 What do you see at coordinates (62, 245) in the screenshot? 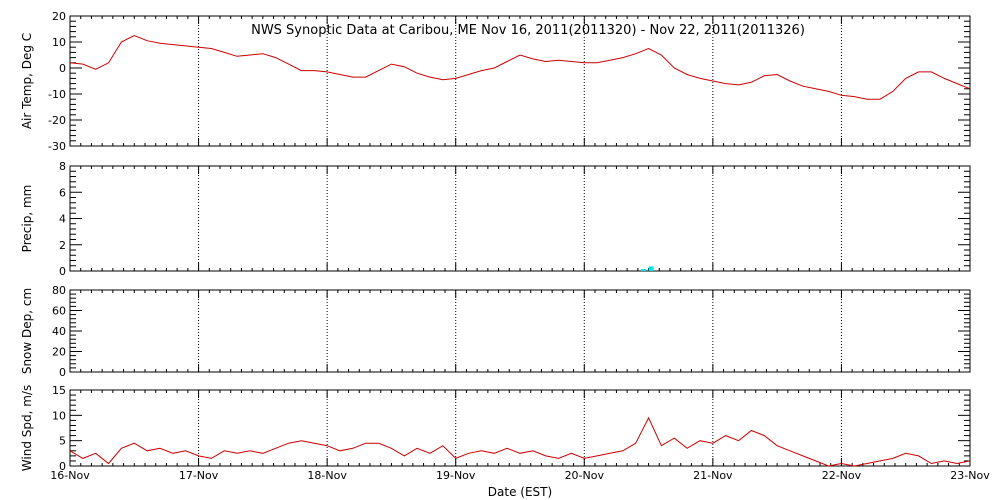
I see `y-tick-label: 2` at bounding box center [62, 245].